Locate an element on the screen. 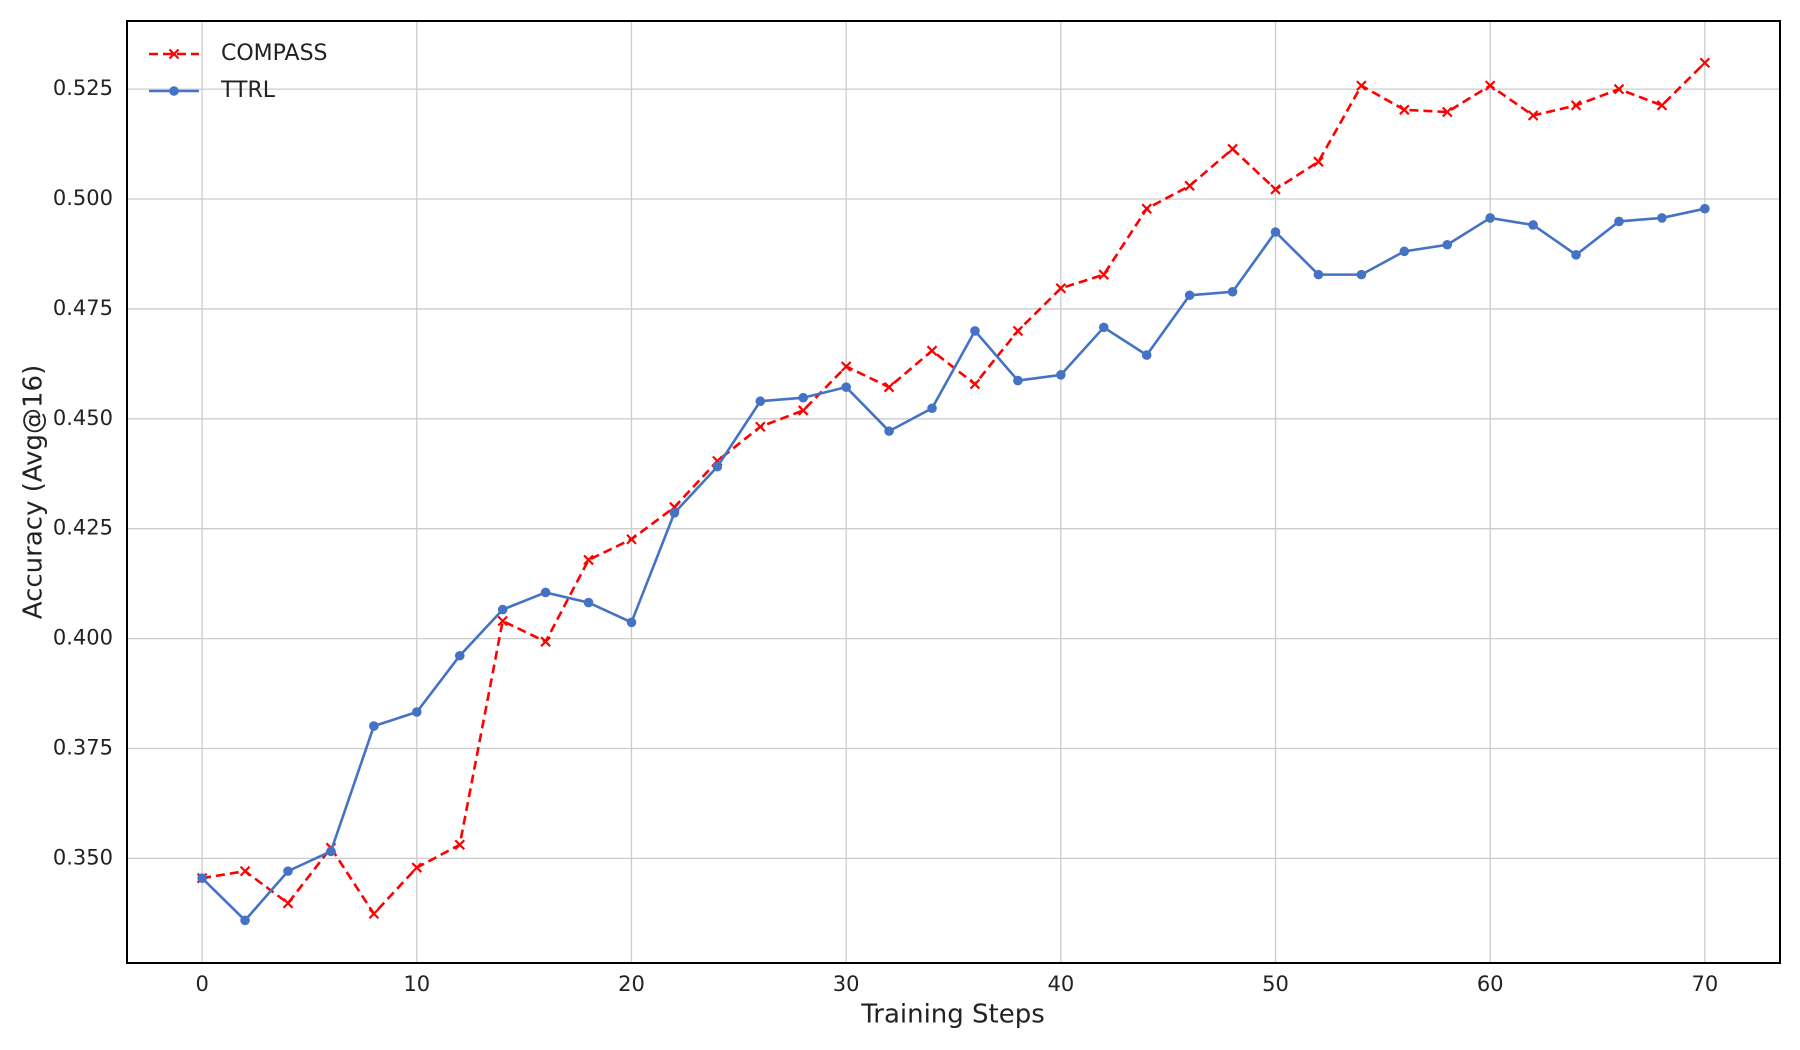  y-tick-label: 0.350 is located at coordinates (83, 857).